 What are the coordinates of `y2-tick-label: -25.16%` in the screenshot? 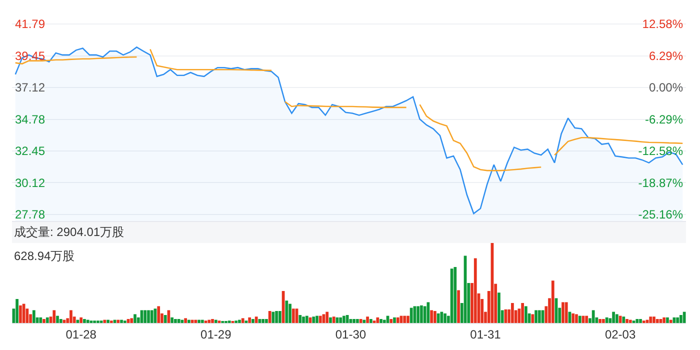 It's located at (661, 215).